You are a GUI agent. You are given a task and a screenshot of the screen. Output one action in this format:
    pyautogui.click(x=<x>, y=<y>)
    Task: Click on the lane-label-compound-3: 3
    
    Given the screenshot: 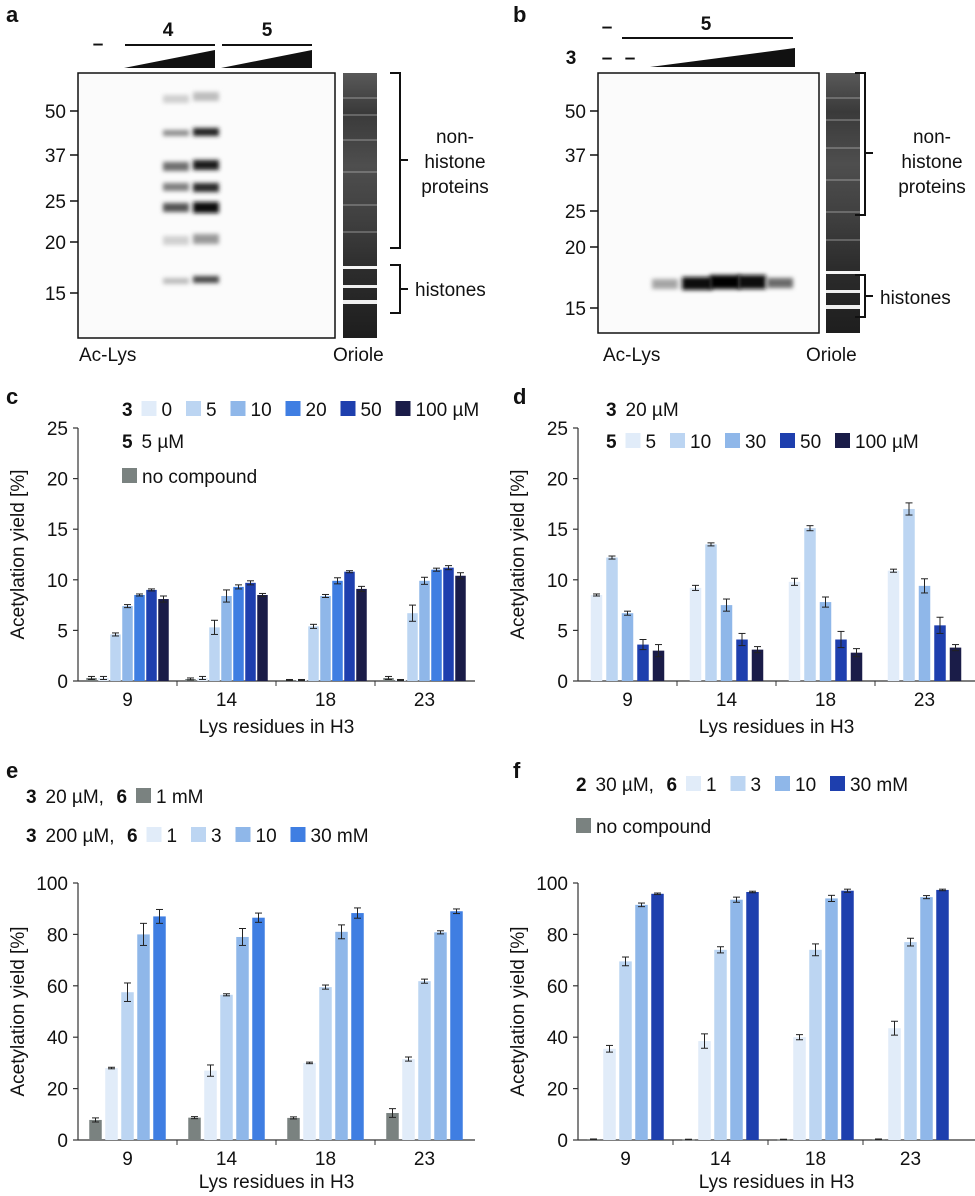 What is the action you would take?
    pyautogui.click(x=571, y=58)
    